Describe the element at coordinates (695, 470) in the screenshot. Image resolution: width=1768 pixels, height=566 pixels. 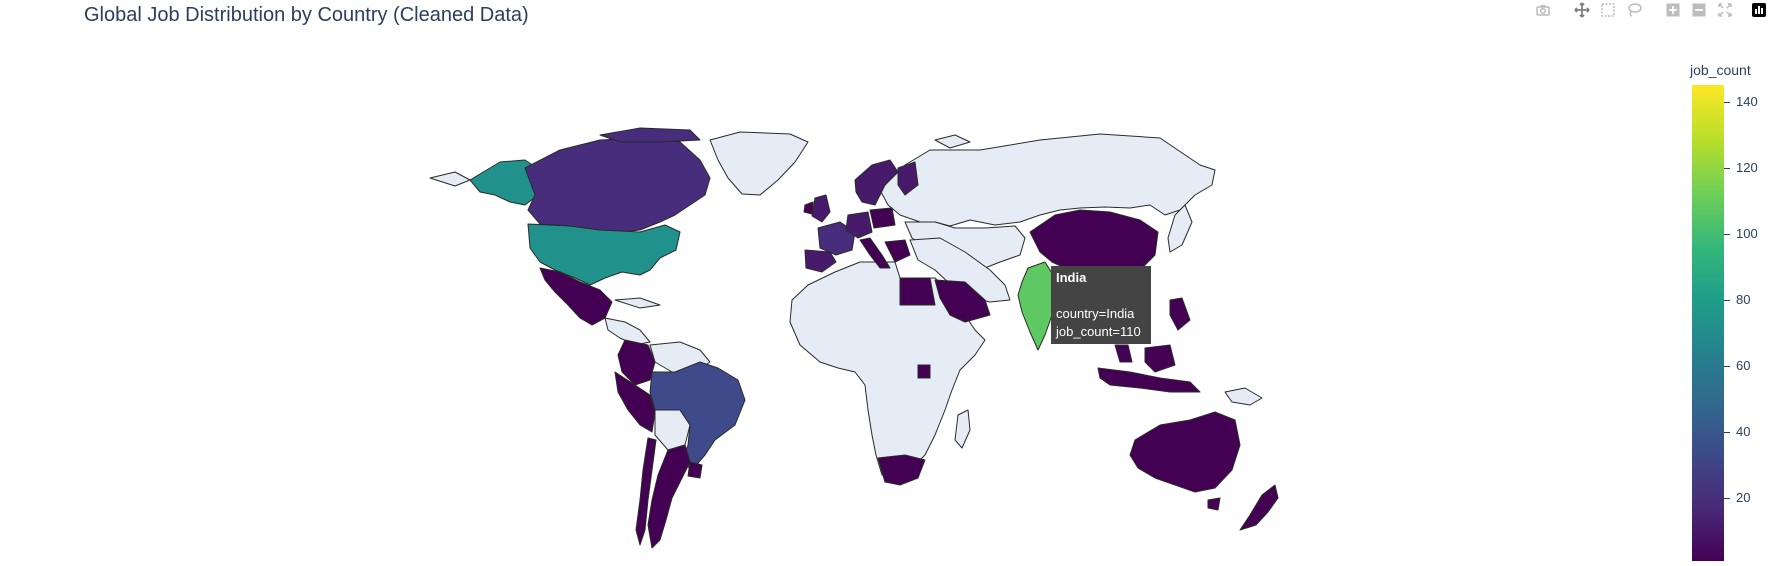
I see `country-uruguay` at that location.